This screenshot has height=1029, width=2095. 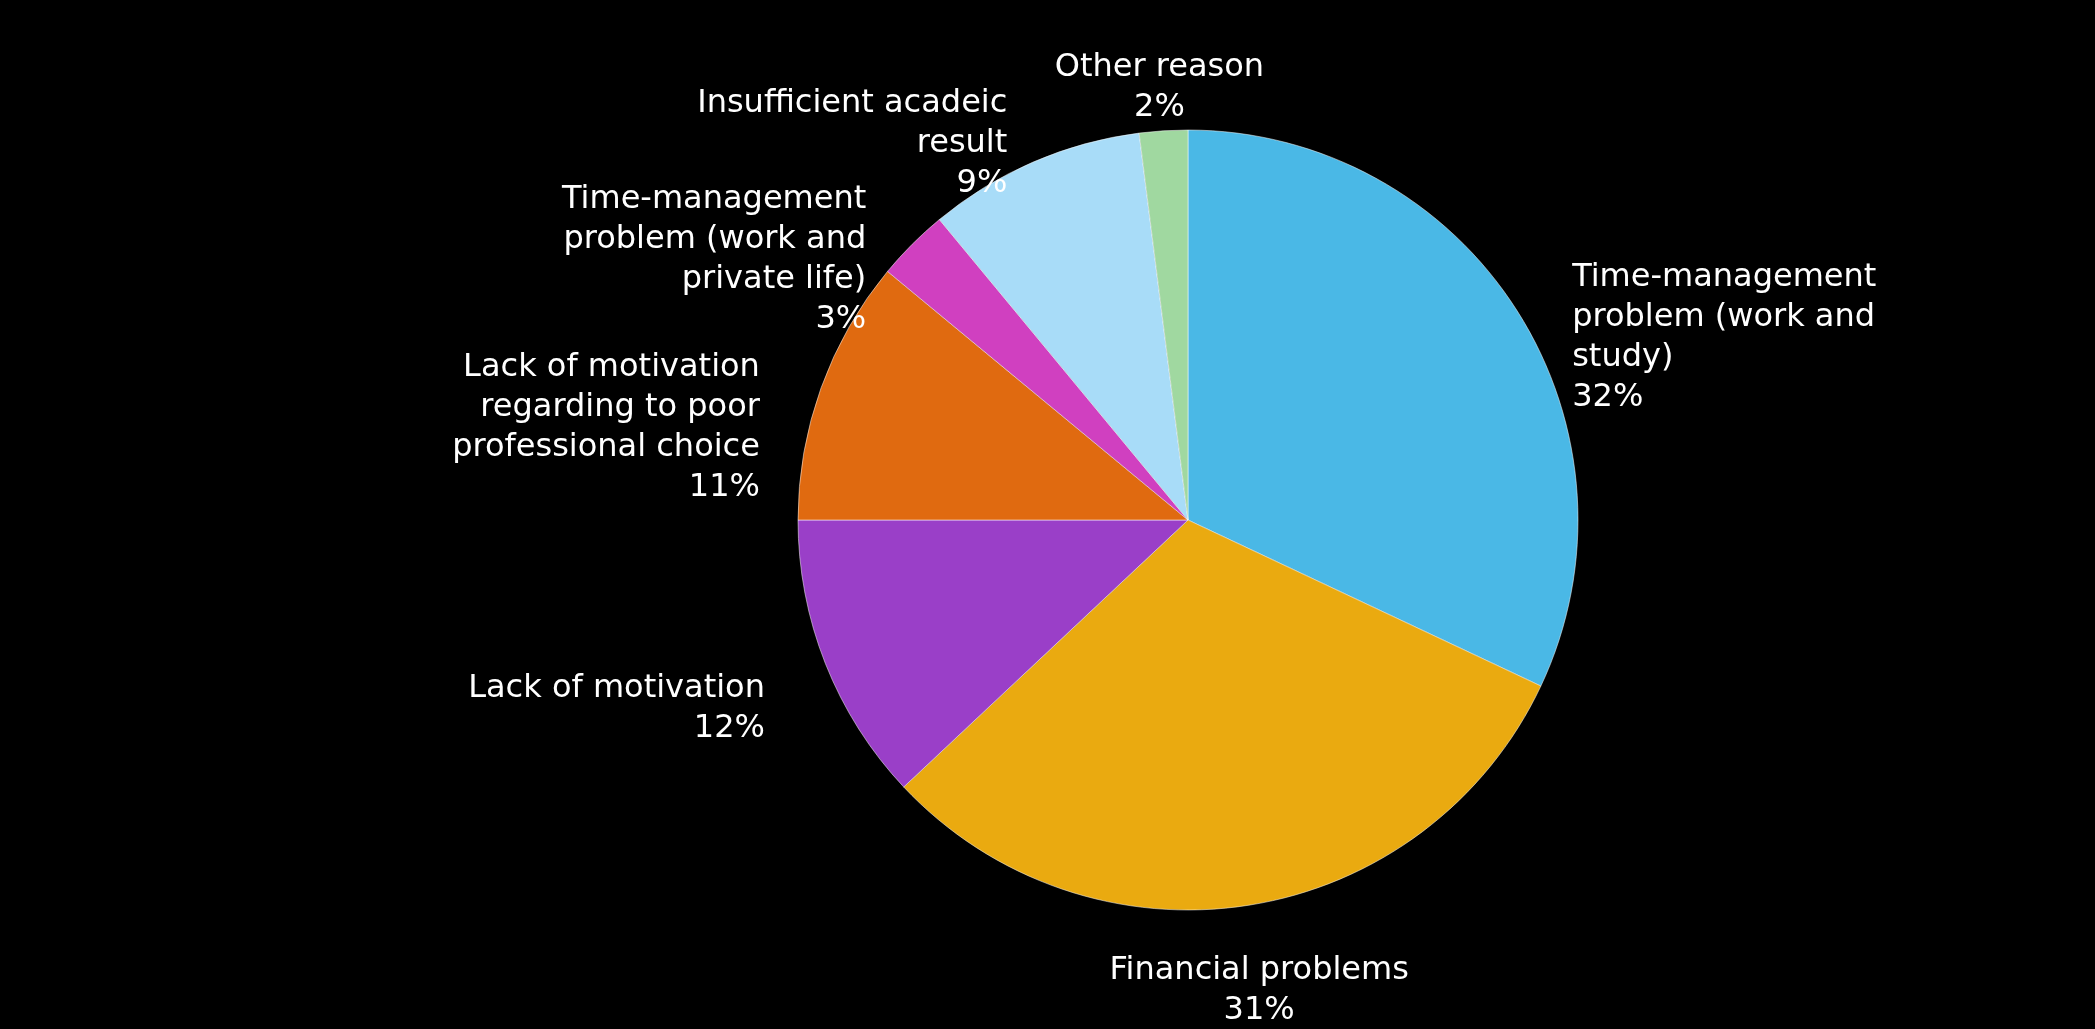 What do you see at coordinates (1259, 1008) in the screenshot?
I see `data-label: 31%` at bounding box center [1259, 1008].